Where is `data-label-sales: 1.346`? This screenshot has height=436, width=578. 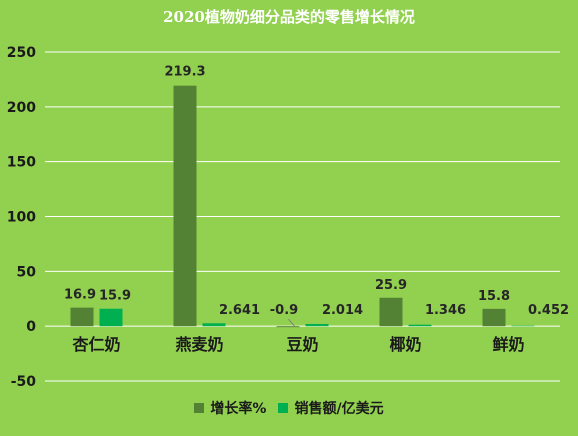 data-label-sales: 1.346 is located at coordinates (445, 310).